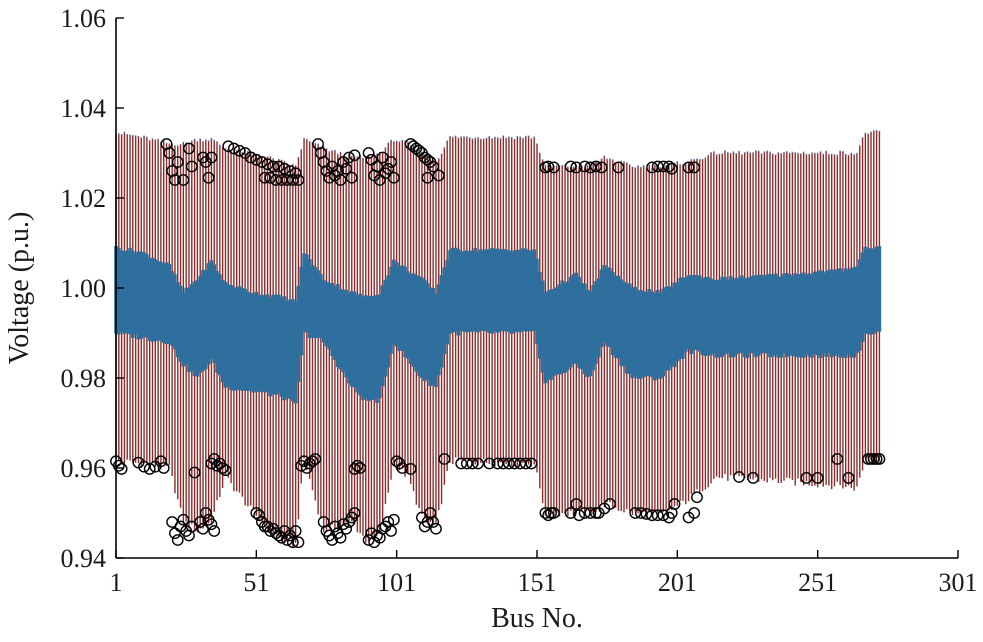 The image size is (983, 642). Describe the element at coordinates (677, 582) in the screenshot. I see `x-tick-label: 201` at that location.